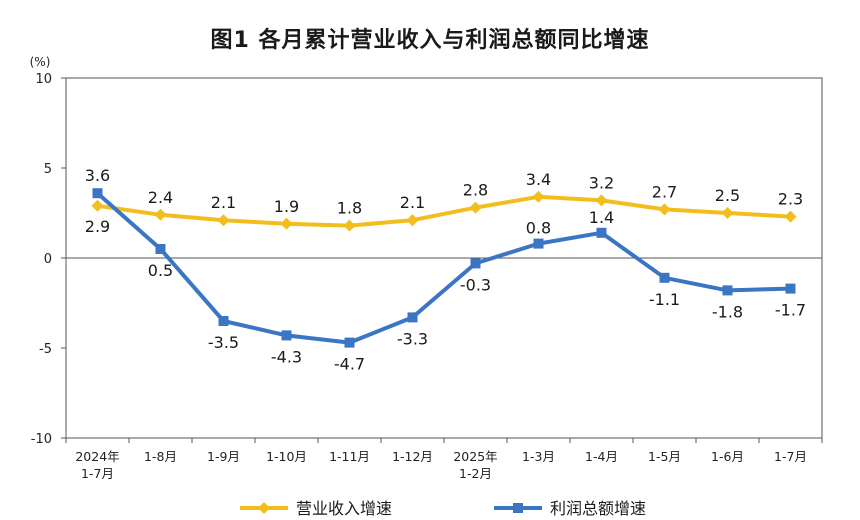 The image size is (860, 520). Describe the element at coordinates (475, 456) in the screenshot. I see `x-tick-label: 2025年` at that location.